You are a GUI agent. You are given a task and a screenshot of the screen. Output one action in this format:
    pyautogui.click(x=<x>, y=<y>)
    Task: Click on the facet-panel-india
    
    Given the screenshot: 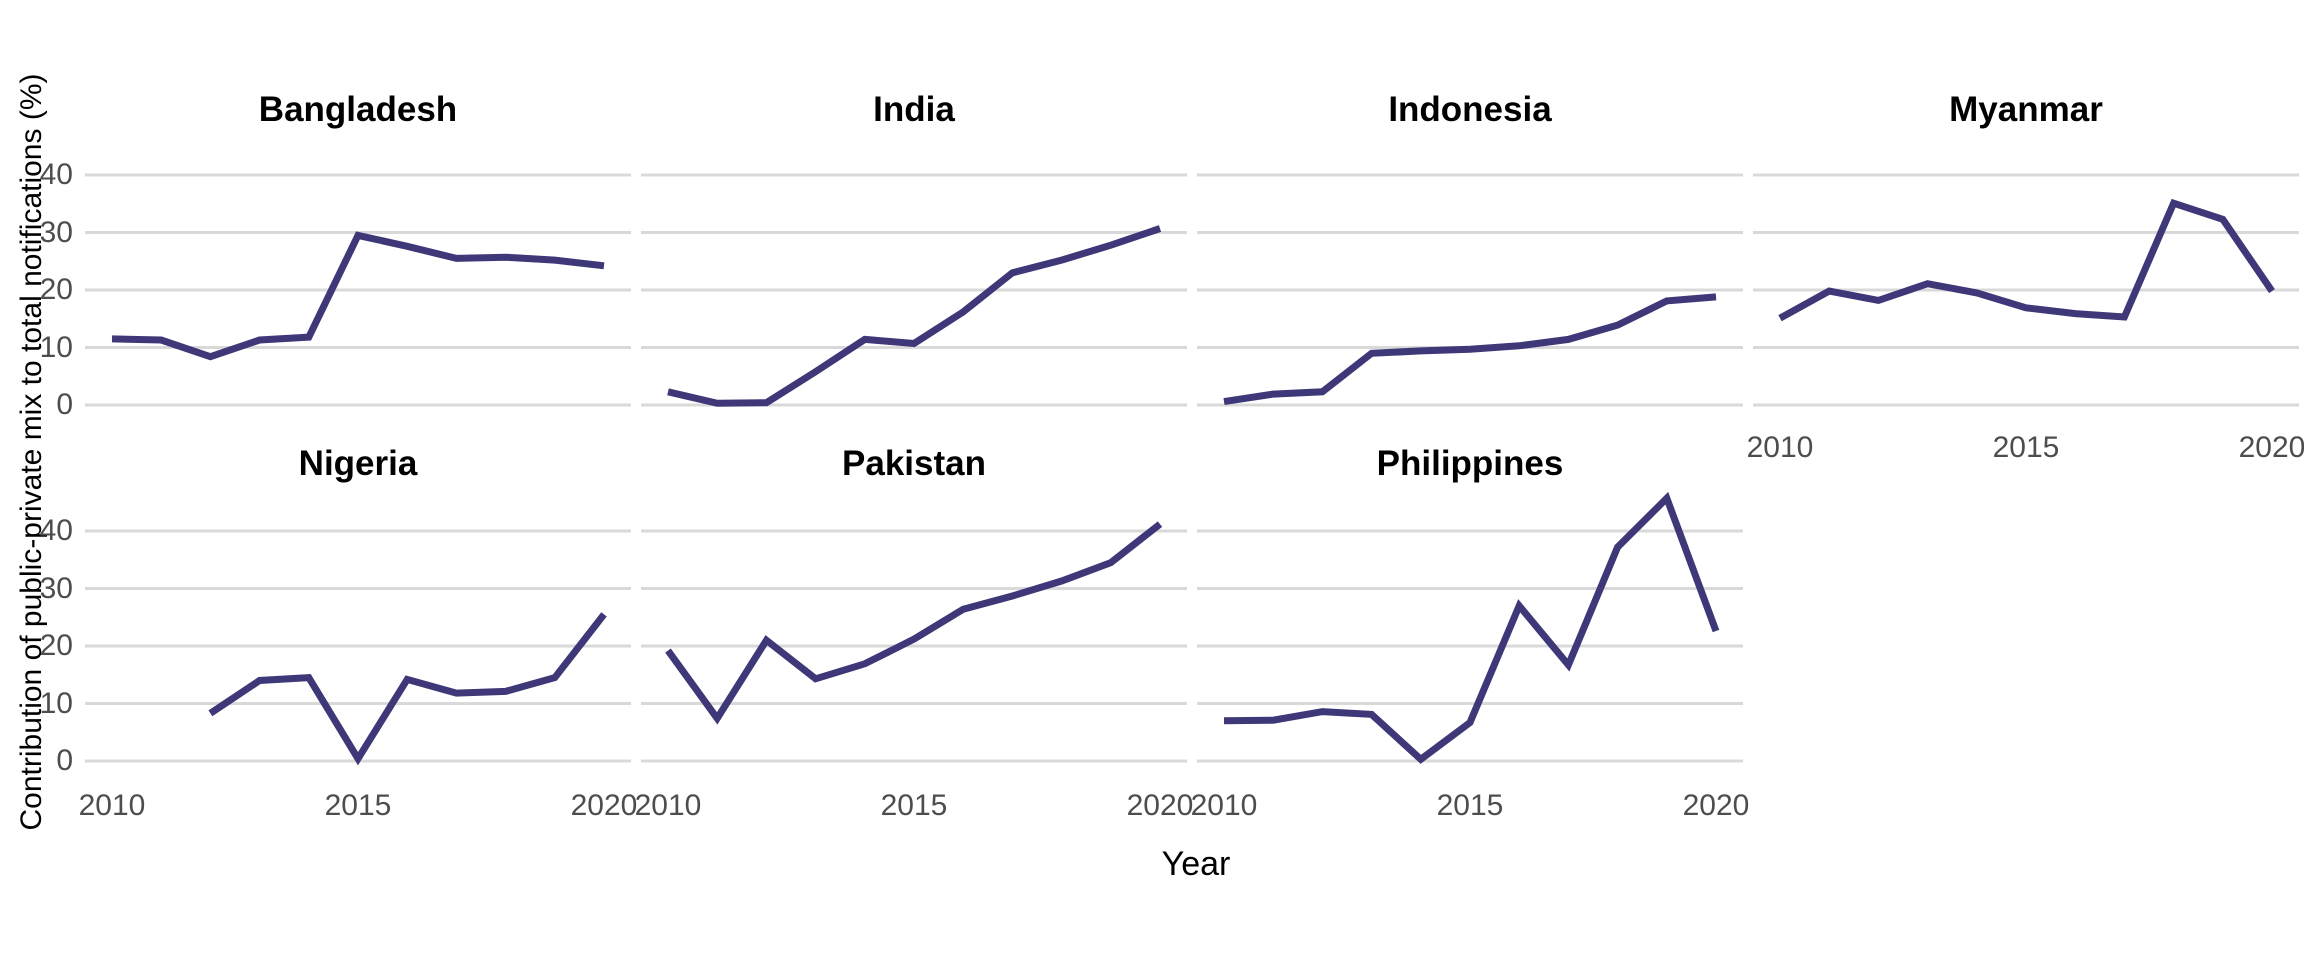 What is the action you would take?
    pyautogui.click(x=914, y=274)
    